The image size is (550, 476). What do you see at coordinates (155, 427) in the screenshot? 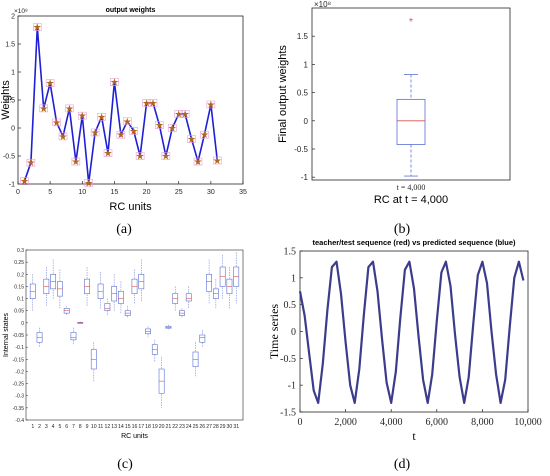
I see `x-tick-label: 19` at bounding box center [155, 427].